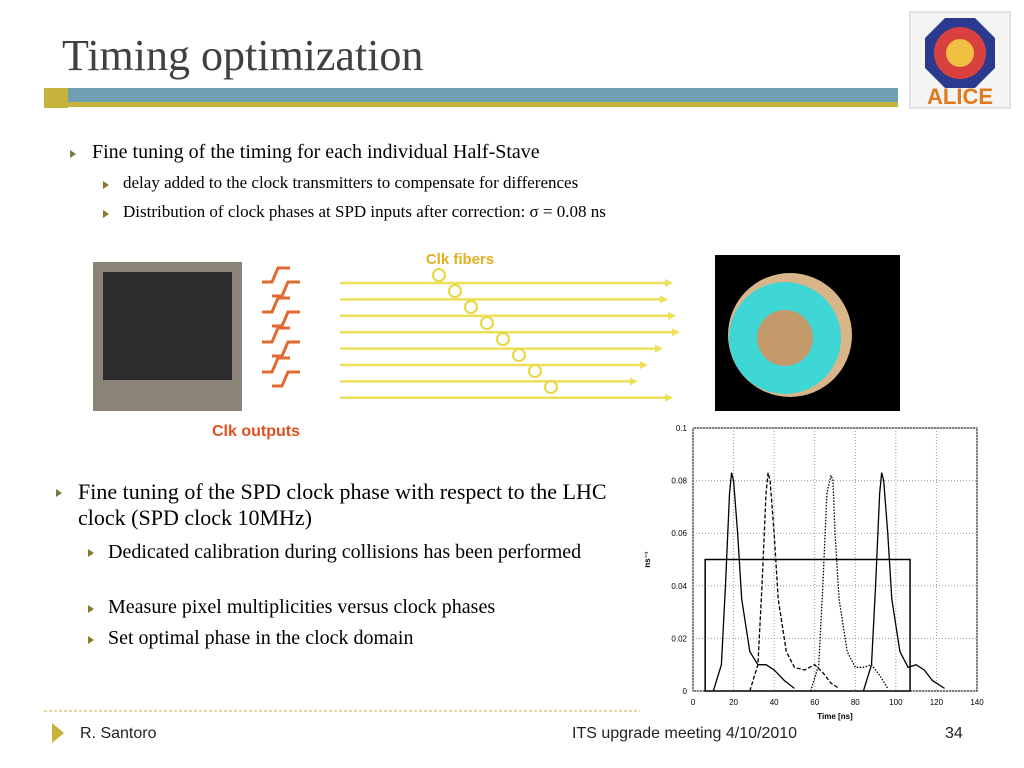 Image resolution: width=1024 pixels, height=768 pixels. What do you see at coordinates (733, 702) in the screenshot?
I see `x-tick-label: 20` at bounding box center [733, 702].